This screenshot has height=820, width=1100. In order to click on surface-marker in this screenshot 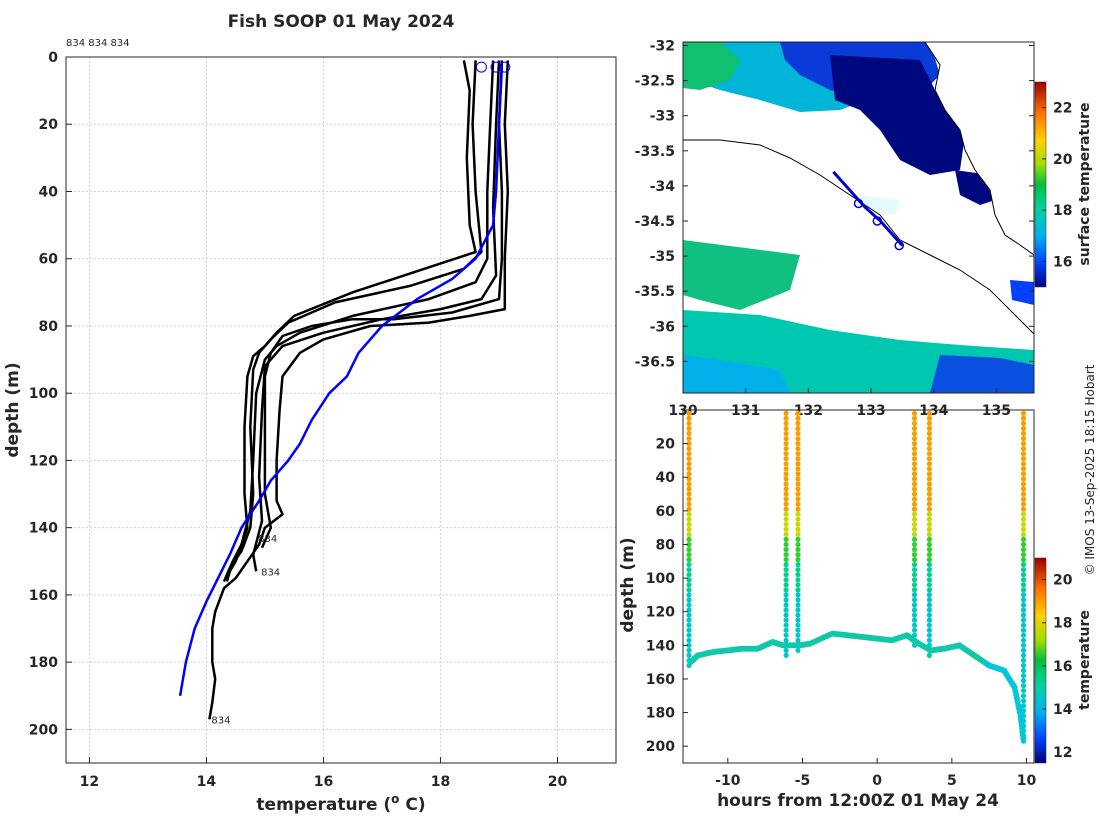, I will do `click(505, 67)`.